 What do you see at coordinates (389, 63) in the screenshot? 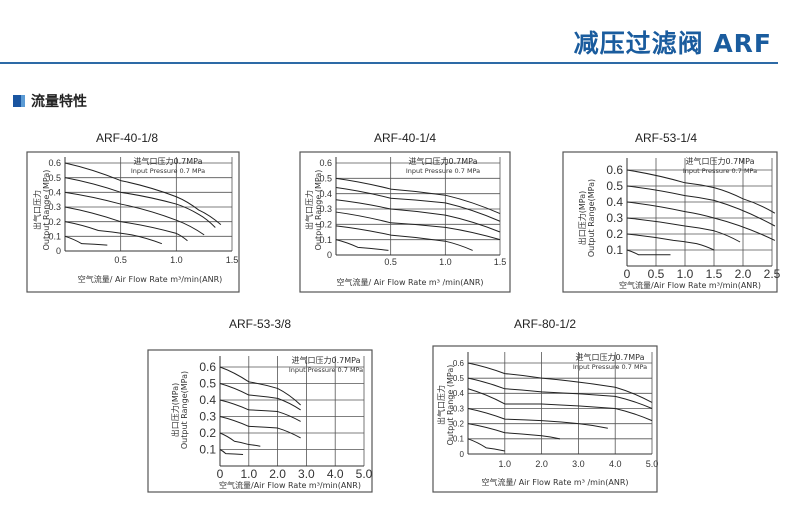
I see `header-divider` at bounding box center [389, 63].